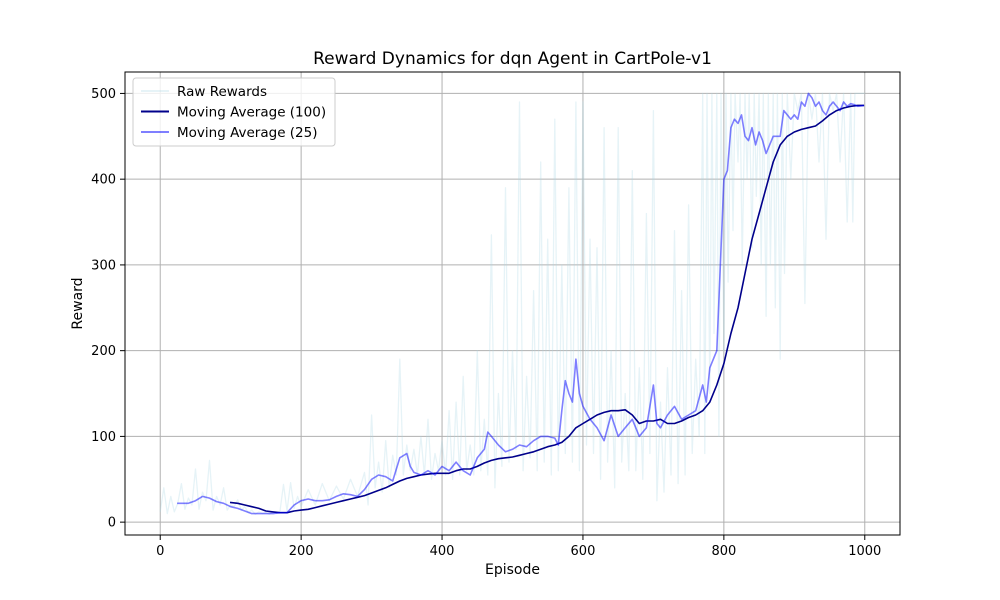 The image size is (1000, 600). Describe the element at coordinates (723, 551) in the screenshot. I see `x-tick-label: 800` at that location.